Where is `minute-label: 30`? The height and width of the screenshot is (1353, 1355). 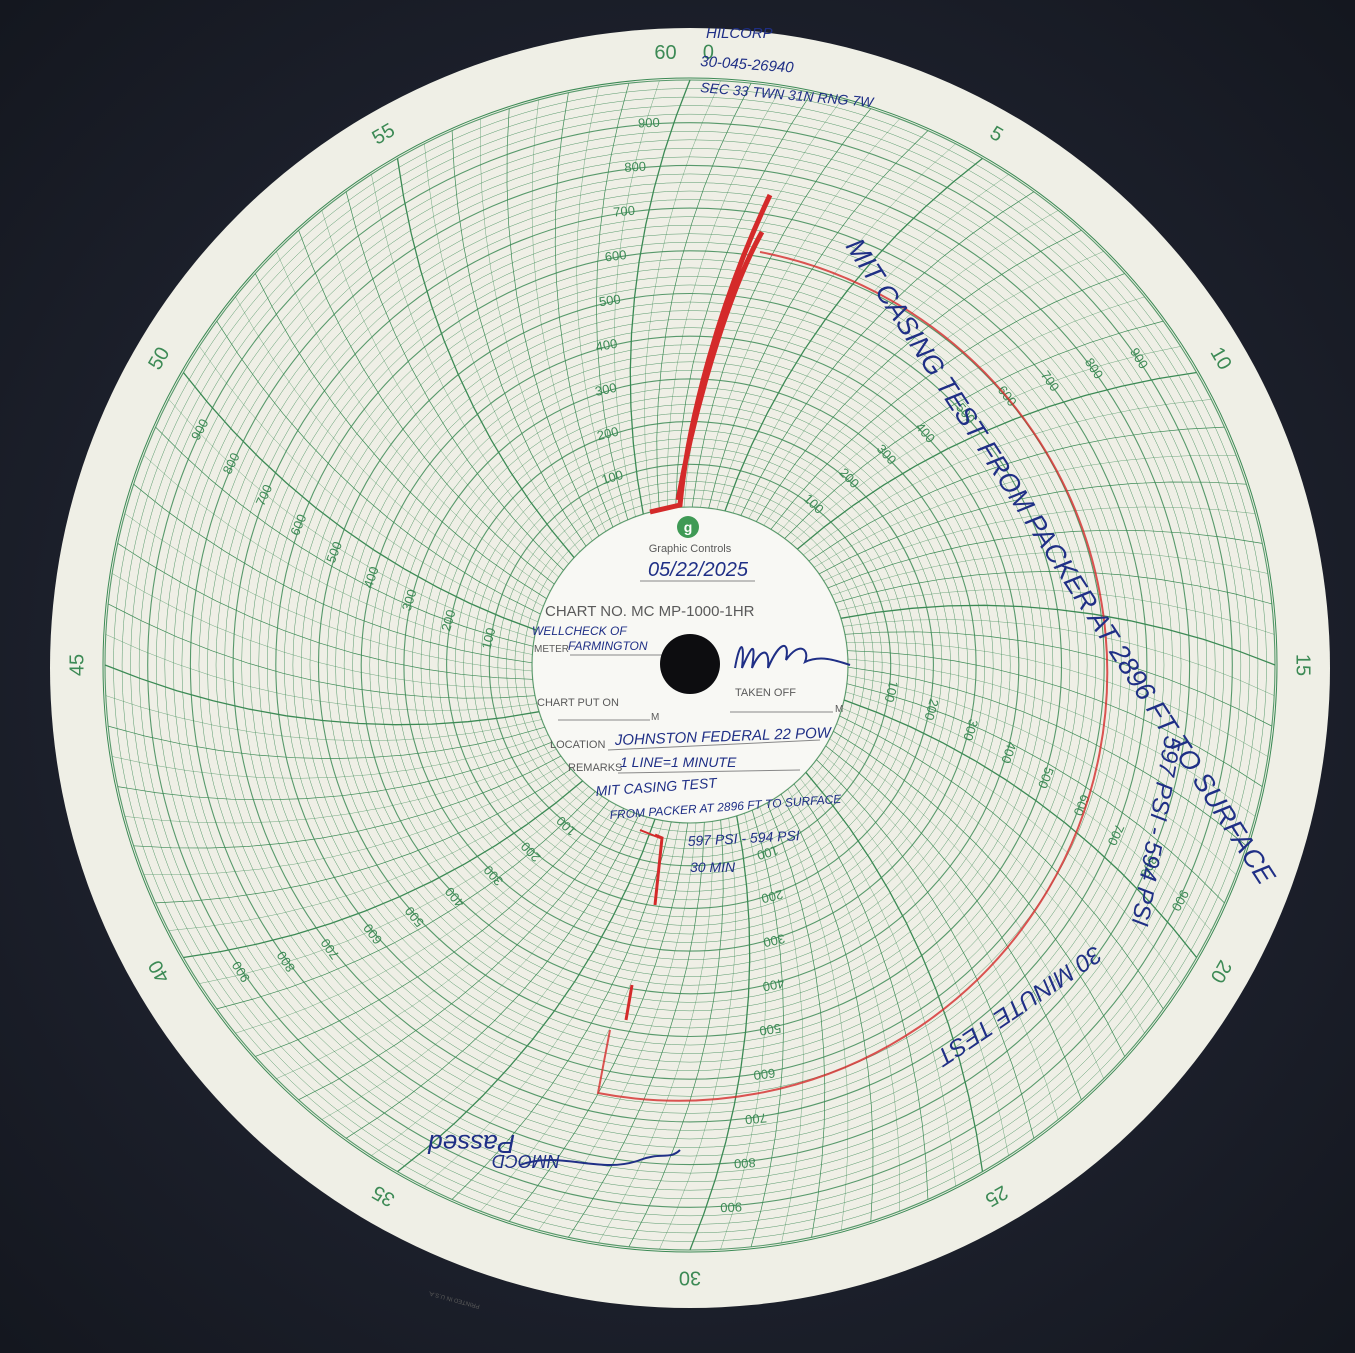
minute-label: 30 is located at coordinates (690, 1278).